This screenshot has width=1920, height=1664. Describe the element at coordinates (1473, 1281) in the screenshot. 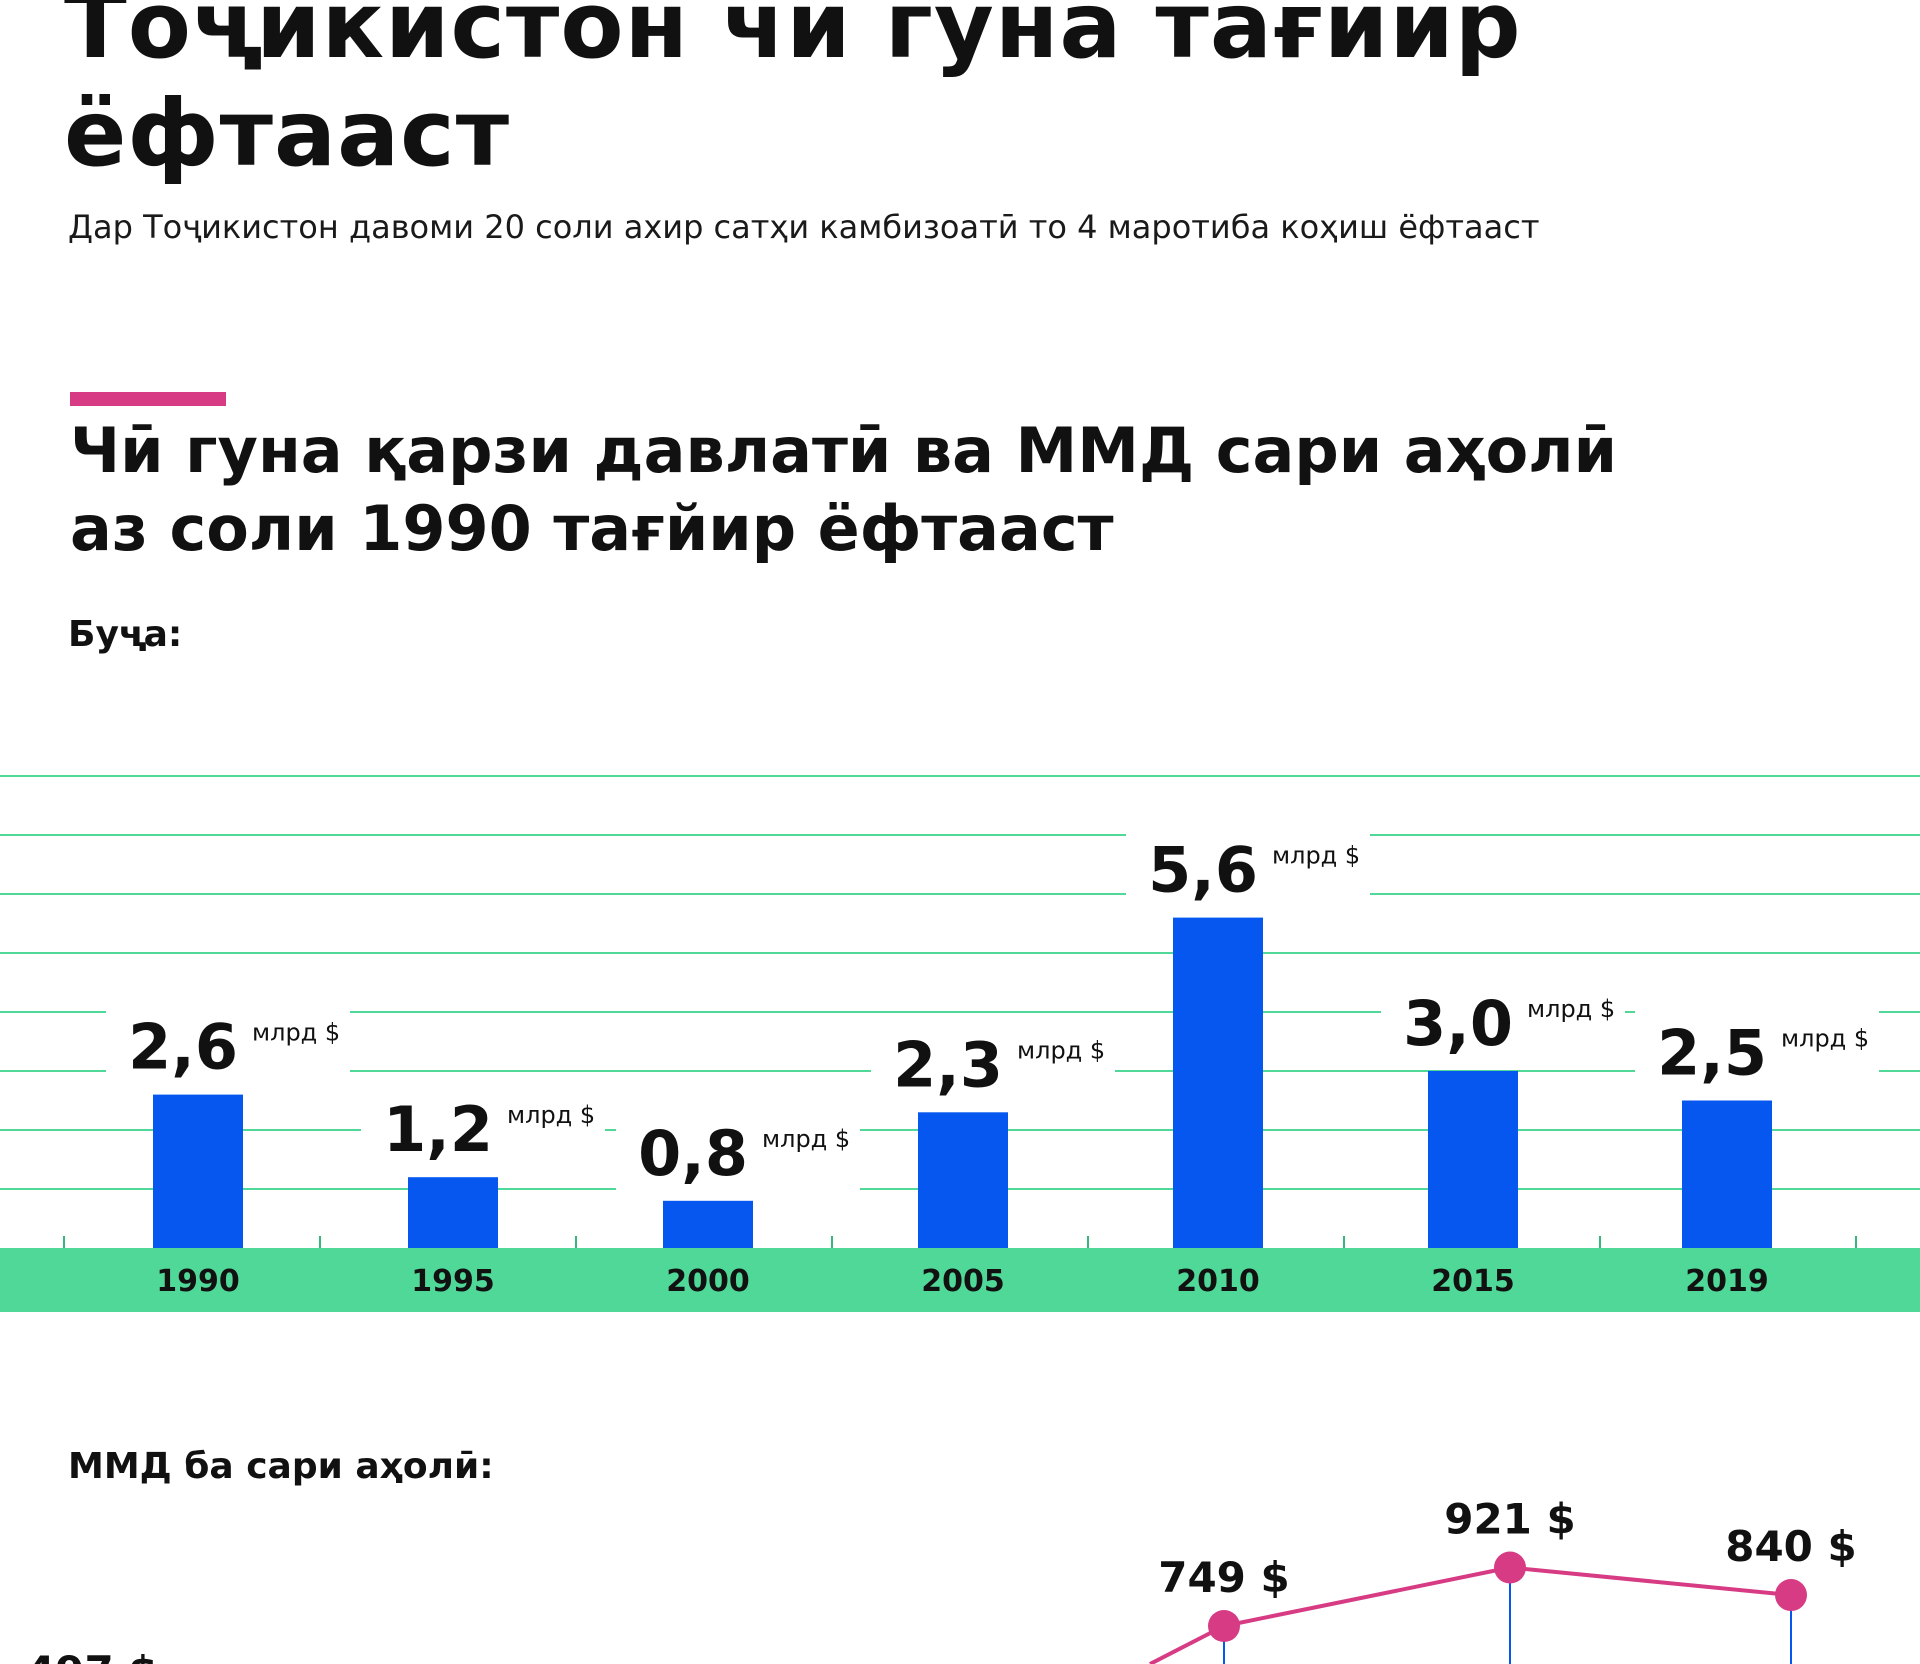

I see `x-tick-label-2015: 2015` at that location.